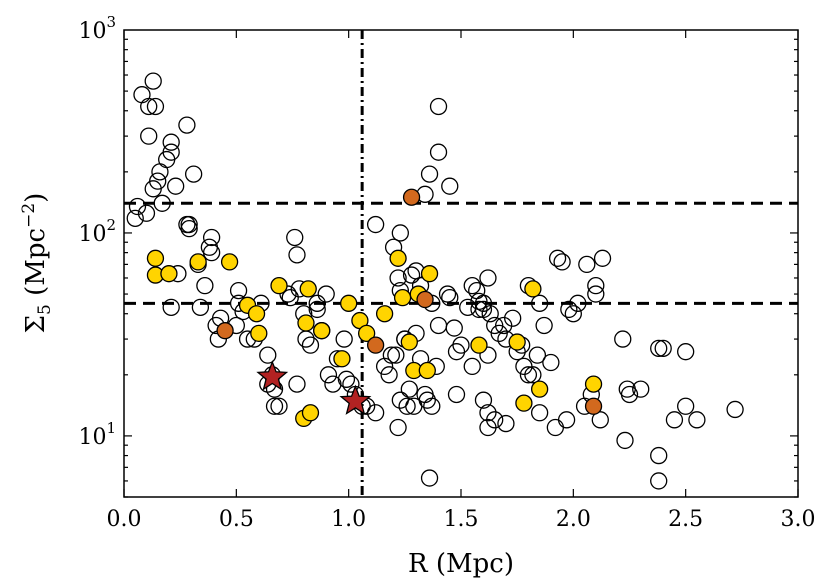 Image resolution: width=831 pixels, height=582 pixels. What do you see at coordinates (45, 309) in the screenshot?
I see `y-axis-label-subscript: 5` at bounding box center [45, 309].